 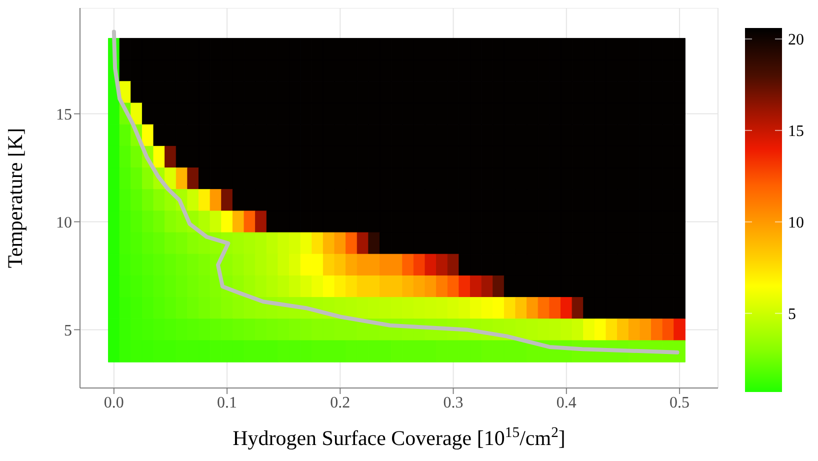 What do you see at coordinates (792, 314) in the screenshot?
I see `color-bar-label: 5` at bounding box center [792, 314].